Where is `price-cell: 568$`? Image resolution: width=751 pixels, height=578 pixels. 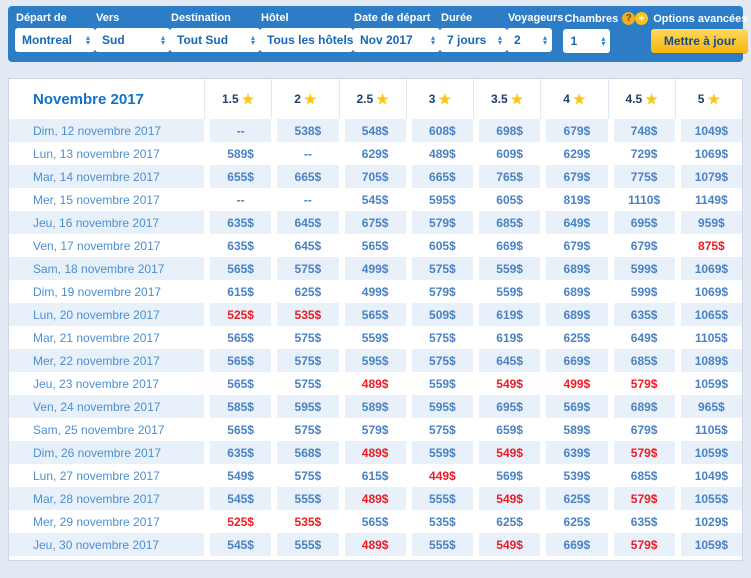 price-cell: 568$ is located at coordinates (305, 452).